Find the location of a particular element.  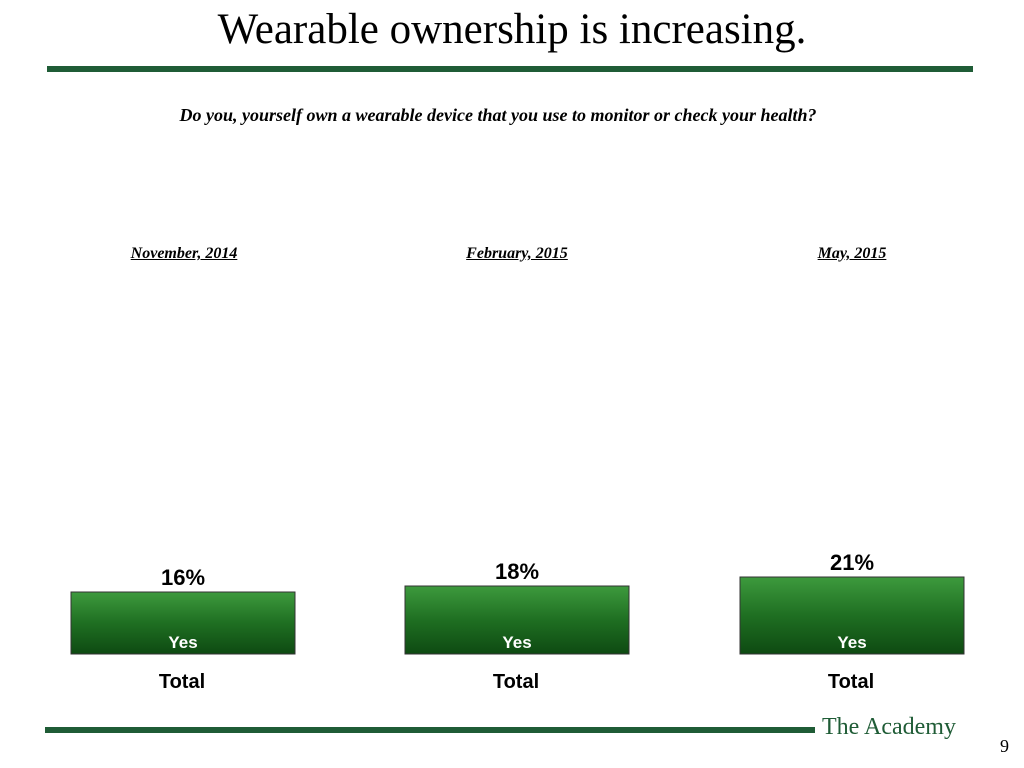

panel-title-nov-2014: November, 2014 is located at coordinates (184, 253).